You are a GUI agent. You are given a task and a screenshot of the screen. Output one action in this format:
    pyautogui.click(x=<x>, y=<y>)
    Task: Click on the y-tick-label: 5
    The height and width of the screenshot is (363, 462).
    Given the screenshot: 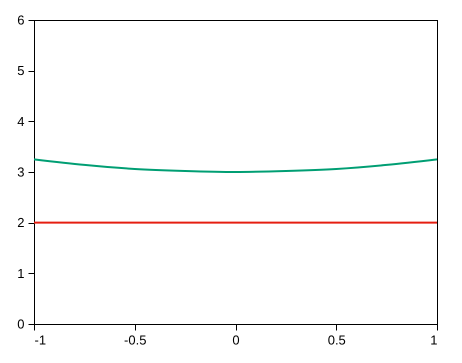 What is the action you would take?
    pyautogui.click(x=20, y=70)
    